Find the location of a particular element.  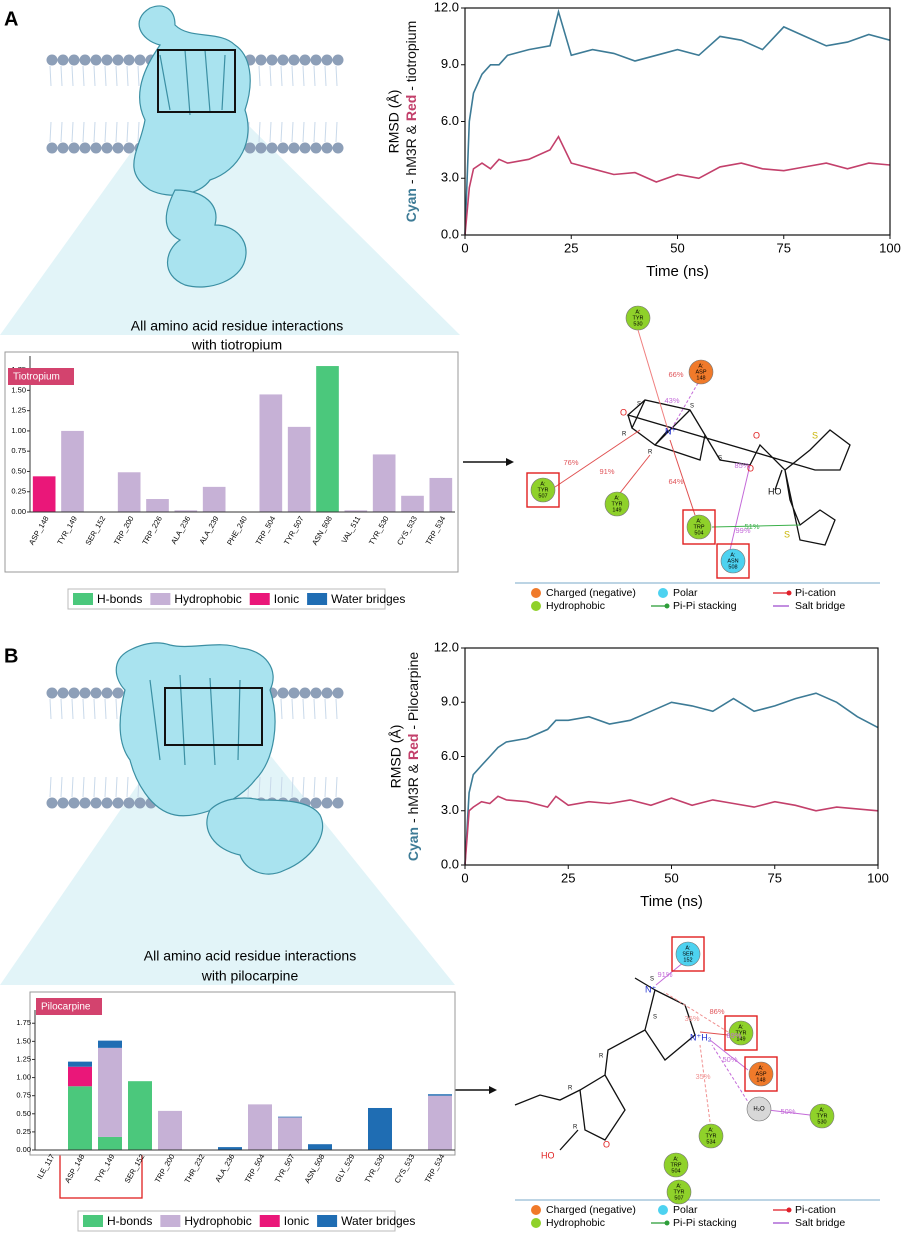

interaction-percent: 66% is located at coordinates (675, 374).